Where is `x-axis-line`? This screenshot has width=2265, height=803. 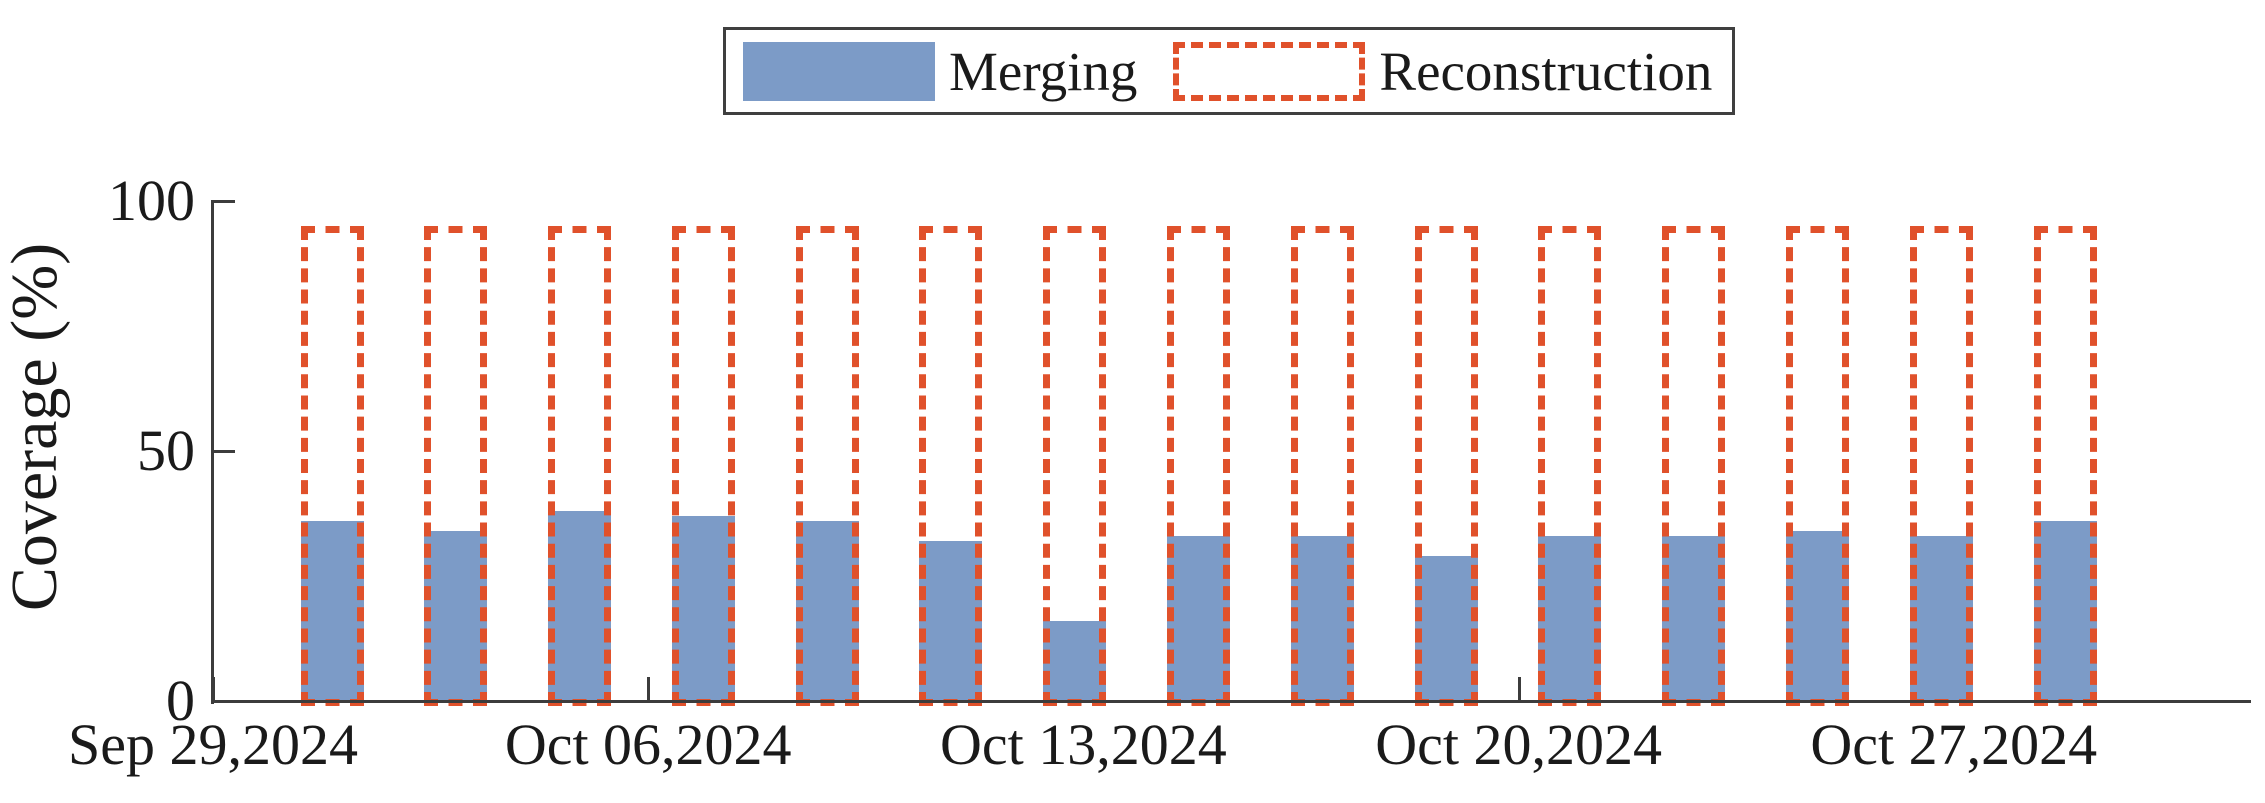
x-axis-line is located at coordinates (1231, 701).